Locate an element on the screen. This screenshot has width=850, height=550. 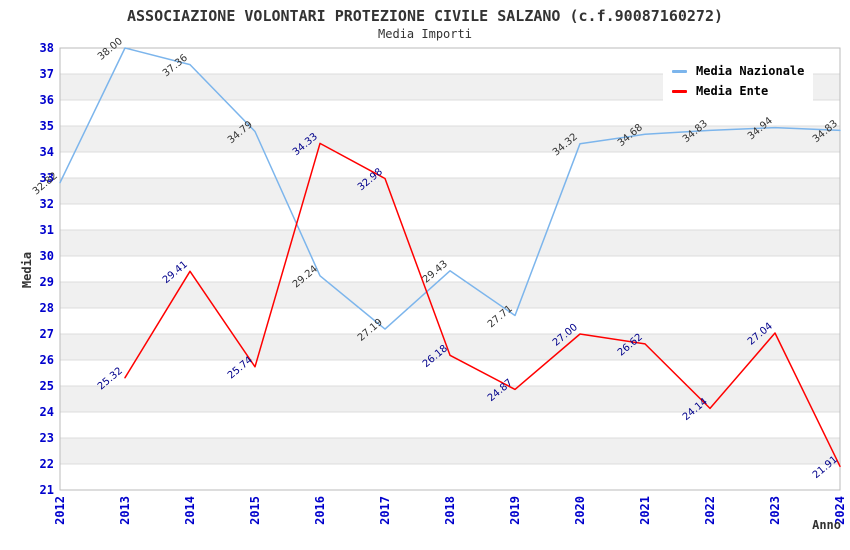
chart-subtitle: Media Importi is located at coordinates (425, 34).